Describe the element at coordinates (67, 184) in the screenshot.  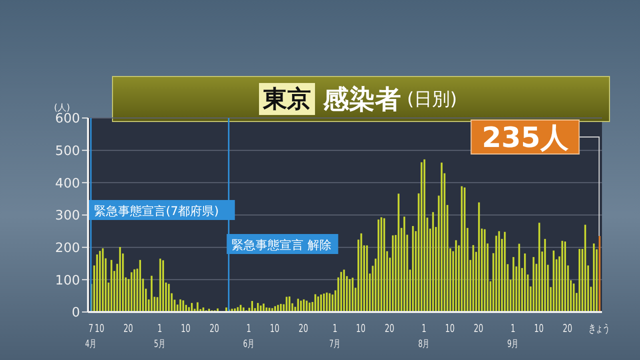
I see `y-tick-label: 400` at that location.